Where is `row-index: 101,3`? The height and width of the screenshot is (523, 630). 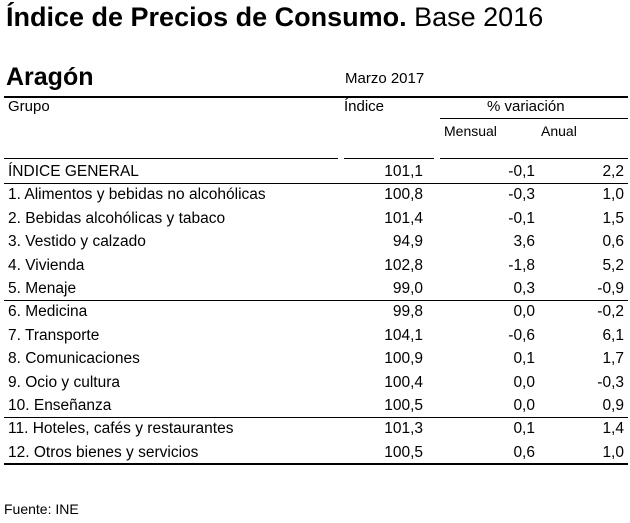 row-index: 101,3 is located at coordinates (403, 429).